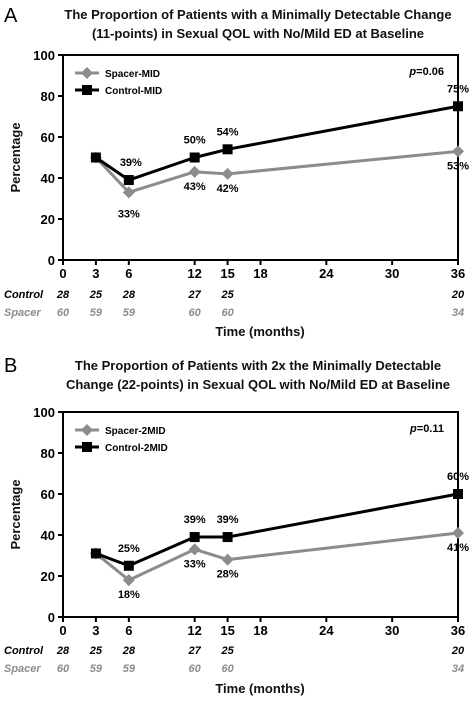 The height and width of the screenshot is (705, 474). I want to click on data-label: 28%, so click(228, 575).